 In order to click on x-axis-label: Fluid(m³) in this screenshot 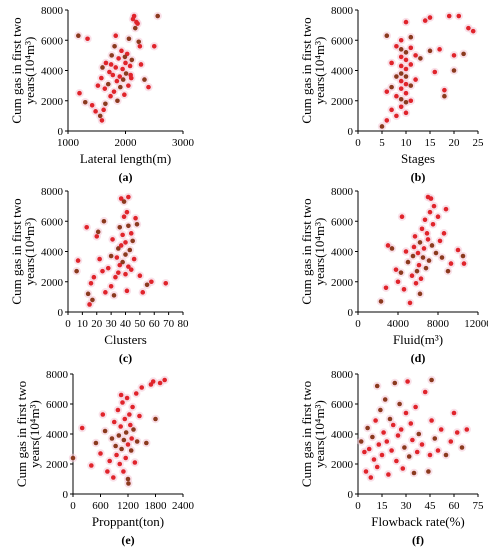, I will do `click(418, 339)`.